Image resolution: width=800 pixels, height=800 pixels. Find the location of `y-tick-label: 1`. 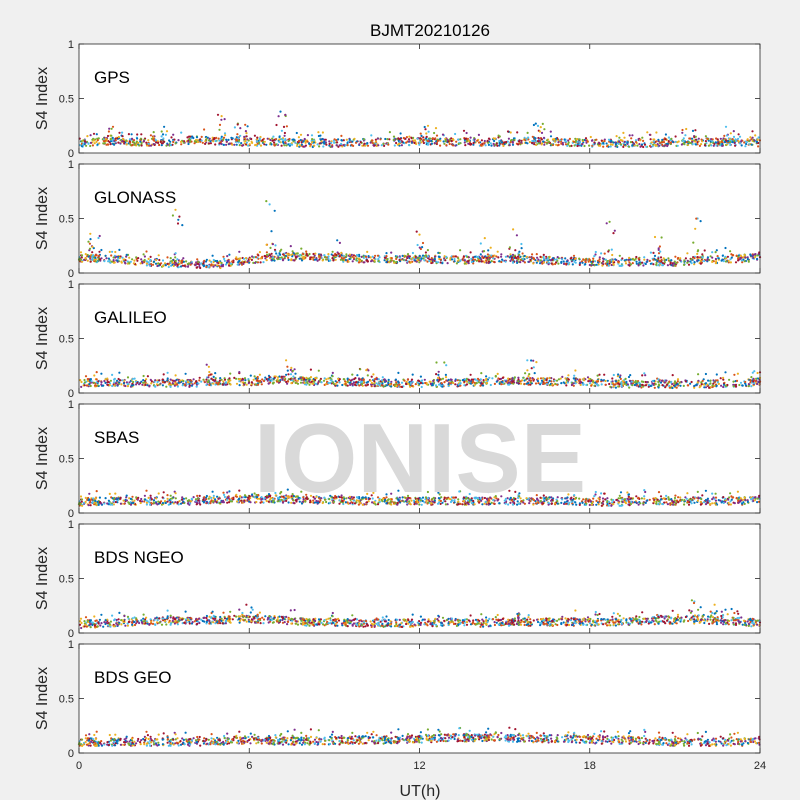

y-tick-label: 1 is located at coordinates (71, 165).